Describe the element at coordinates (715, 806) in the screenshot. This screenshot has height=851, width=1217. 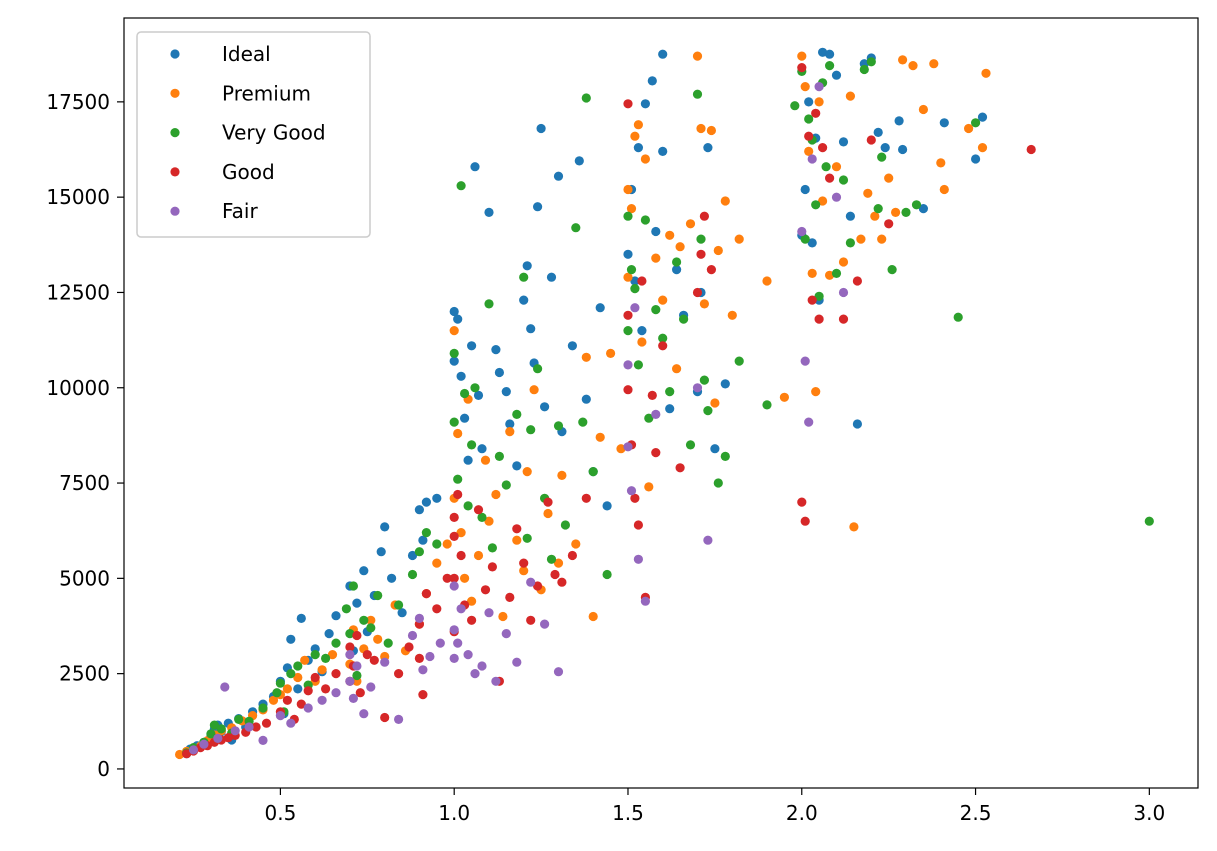
I see `x-axis: 0.5 1.0 1.5 2.0 2.5 3.0` at that location.